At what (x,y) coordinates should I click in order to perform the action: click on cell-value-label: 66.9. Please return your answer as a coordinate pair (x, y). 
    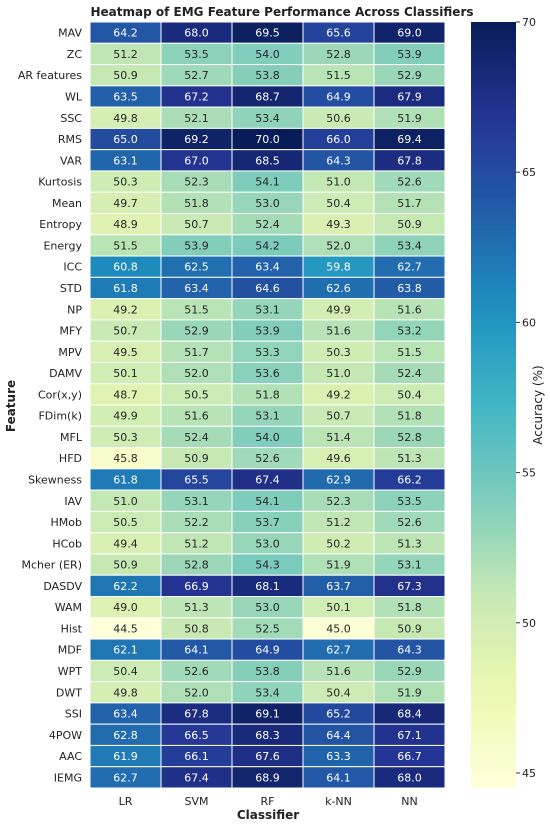
    Looking at the image, I should click on (196, 586).